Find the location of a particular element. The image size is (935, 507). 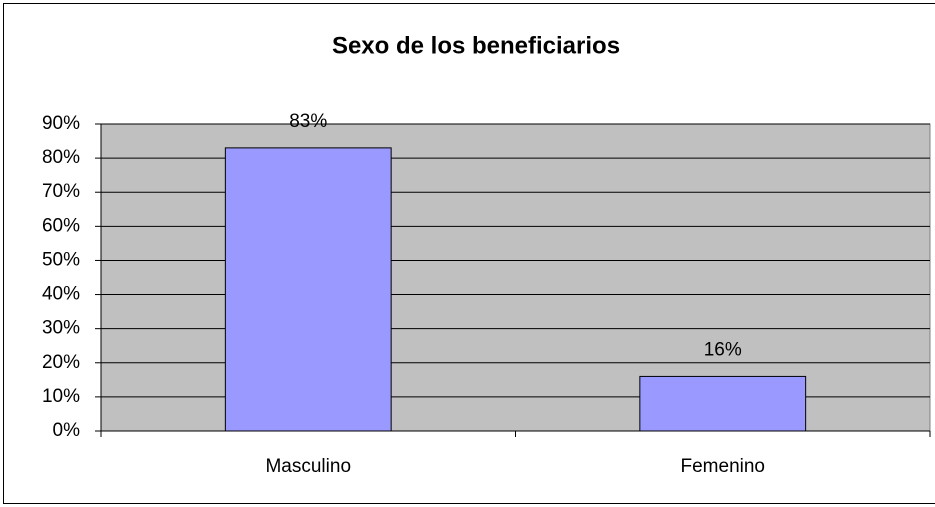

y-tick-label: 80% is located at coordinates (61, 157).